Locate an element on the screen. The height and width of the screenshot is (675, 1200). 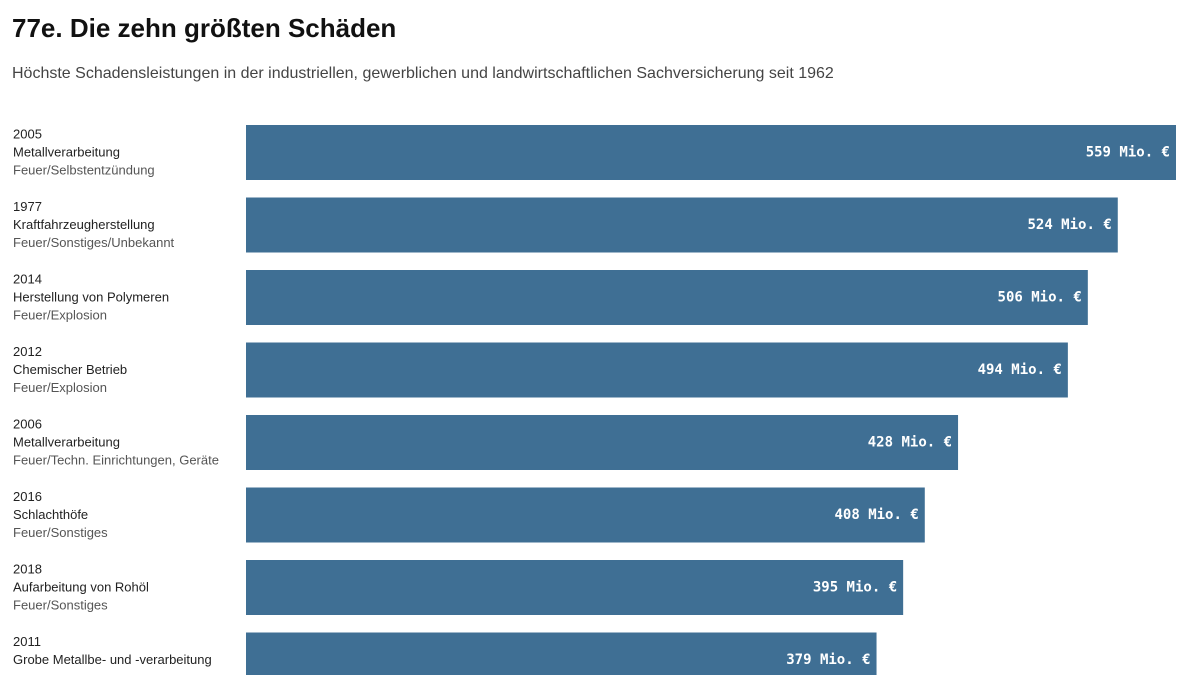
category-industry: Grobe Metallbe- und -verarbeitung is located at coordinates (112, 659).